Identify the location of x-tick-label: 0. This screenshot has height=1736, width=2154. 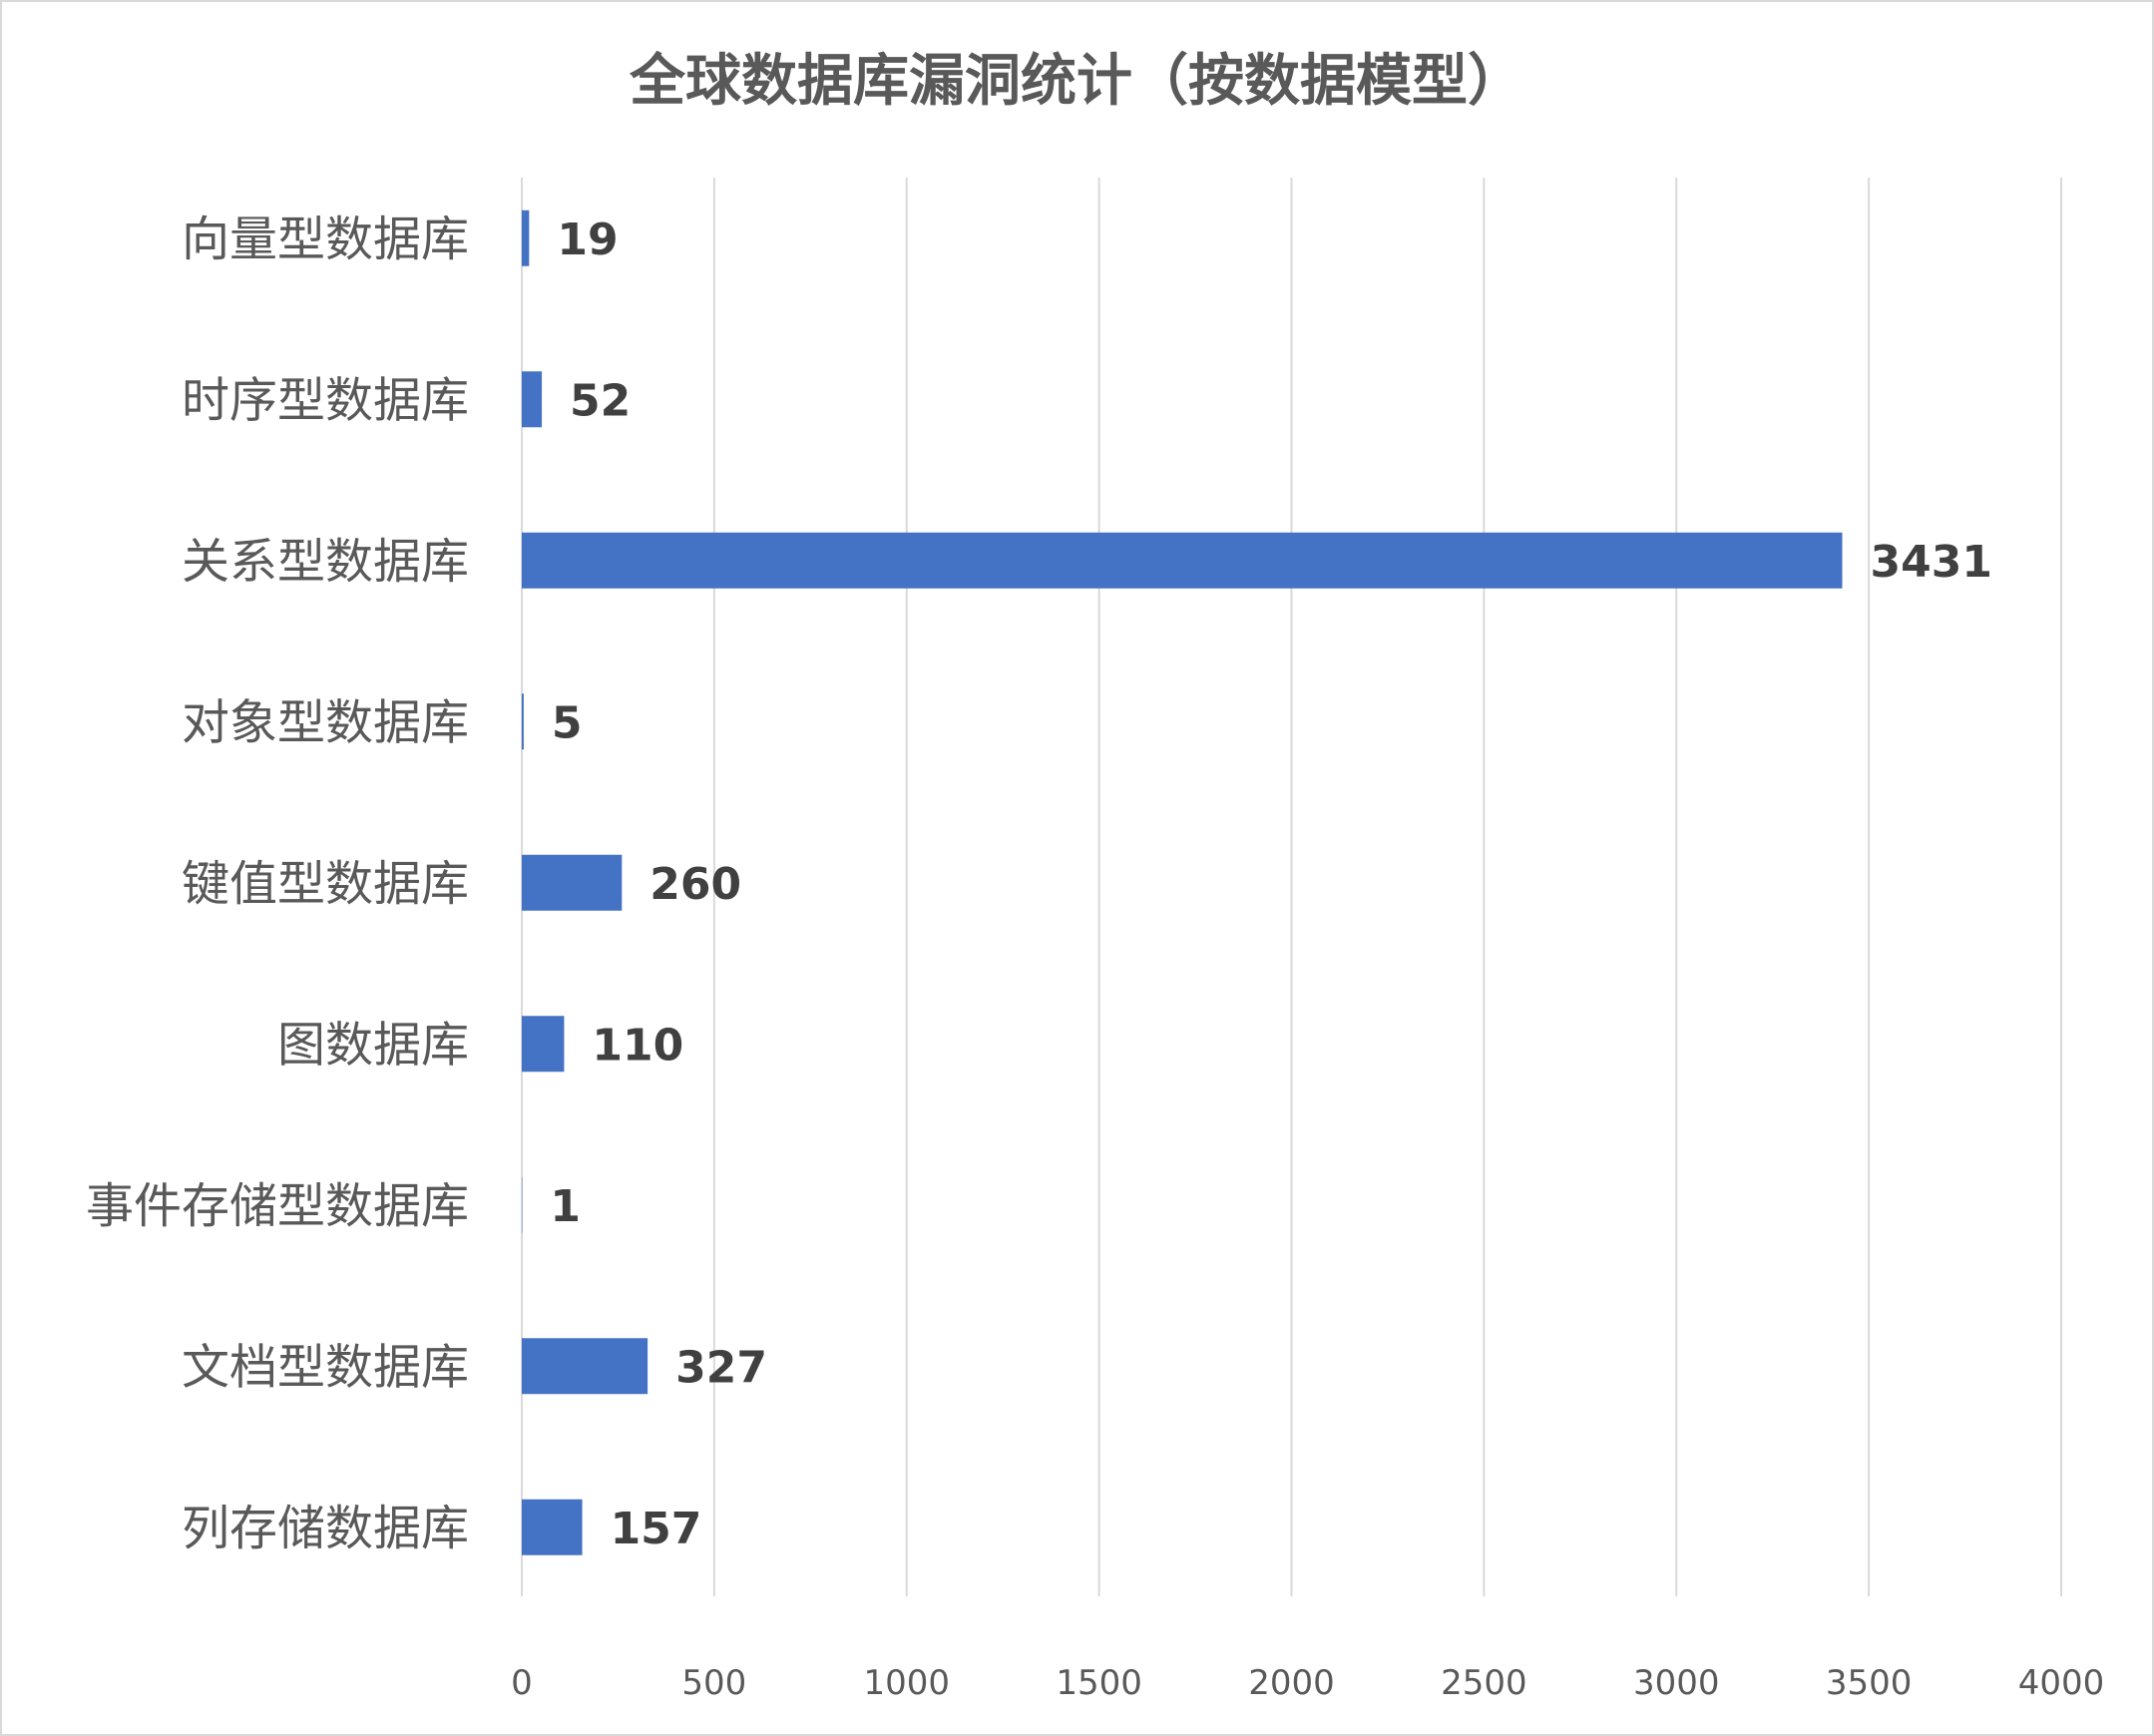
(522, 1683).